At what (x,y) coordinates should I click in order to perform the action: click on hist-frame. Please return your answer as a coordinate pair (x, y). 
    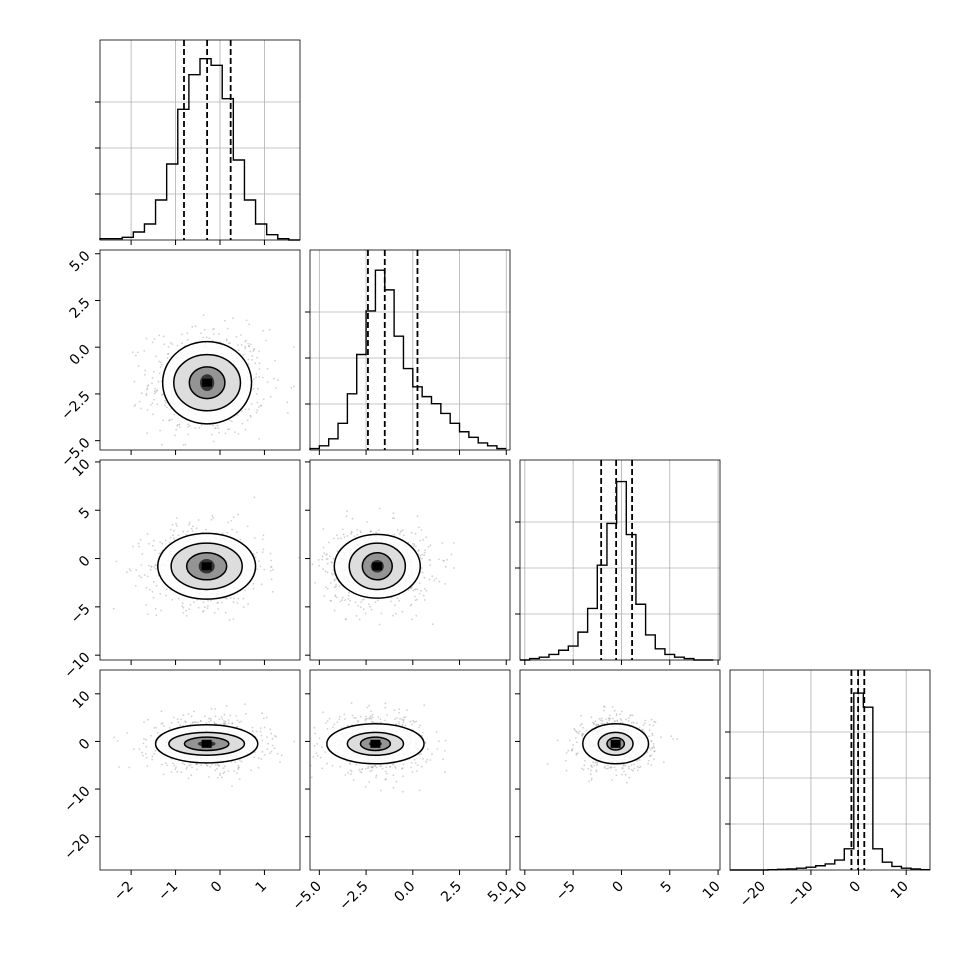
    Looking at the image, I should click on (200, 140).